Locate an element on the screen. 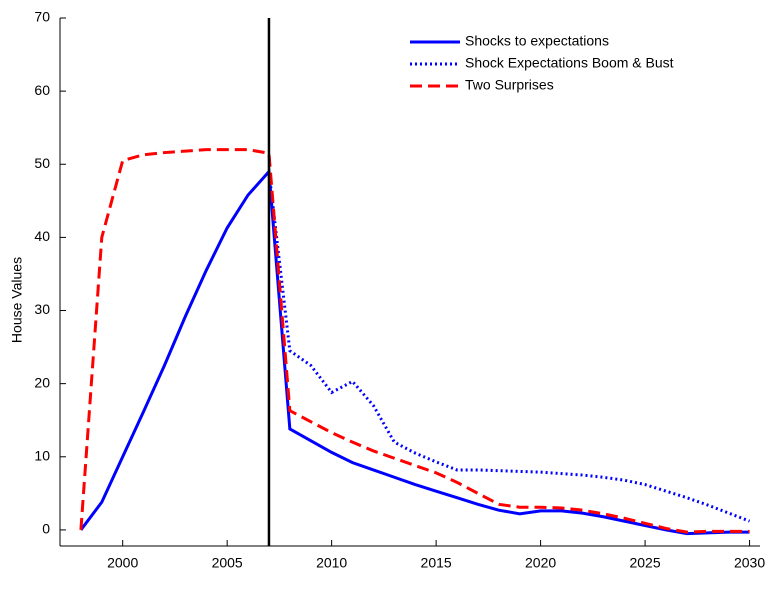 This screenshot has width=776, height=592. legend-label: Two Surprises is located at coordinates (509, 85).